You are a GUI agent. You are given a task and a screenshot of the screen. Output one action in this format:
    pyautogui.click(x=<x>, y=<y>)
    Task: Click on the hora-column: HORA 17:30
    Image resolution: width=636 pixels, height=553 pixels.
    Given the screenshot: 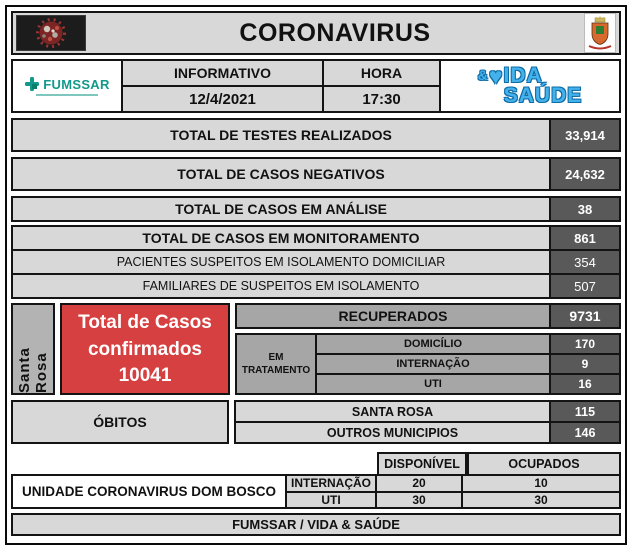 What is the action you would take?
    pyautogui.click(x=382, y=86)
    